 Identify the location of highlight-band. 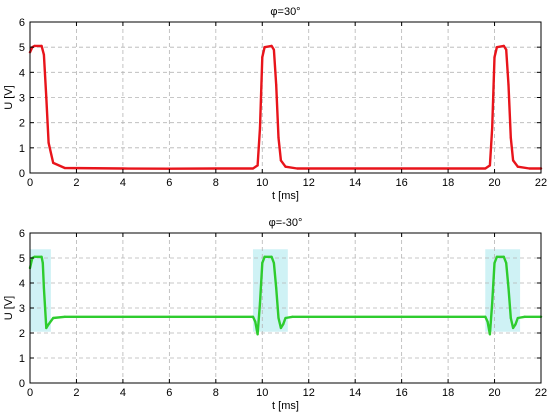
(40, 290).